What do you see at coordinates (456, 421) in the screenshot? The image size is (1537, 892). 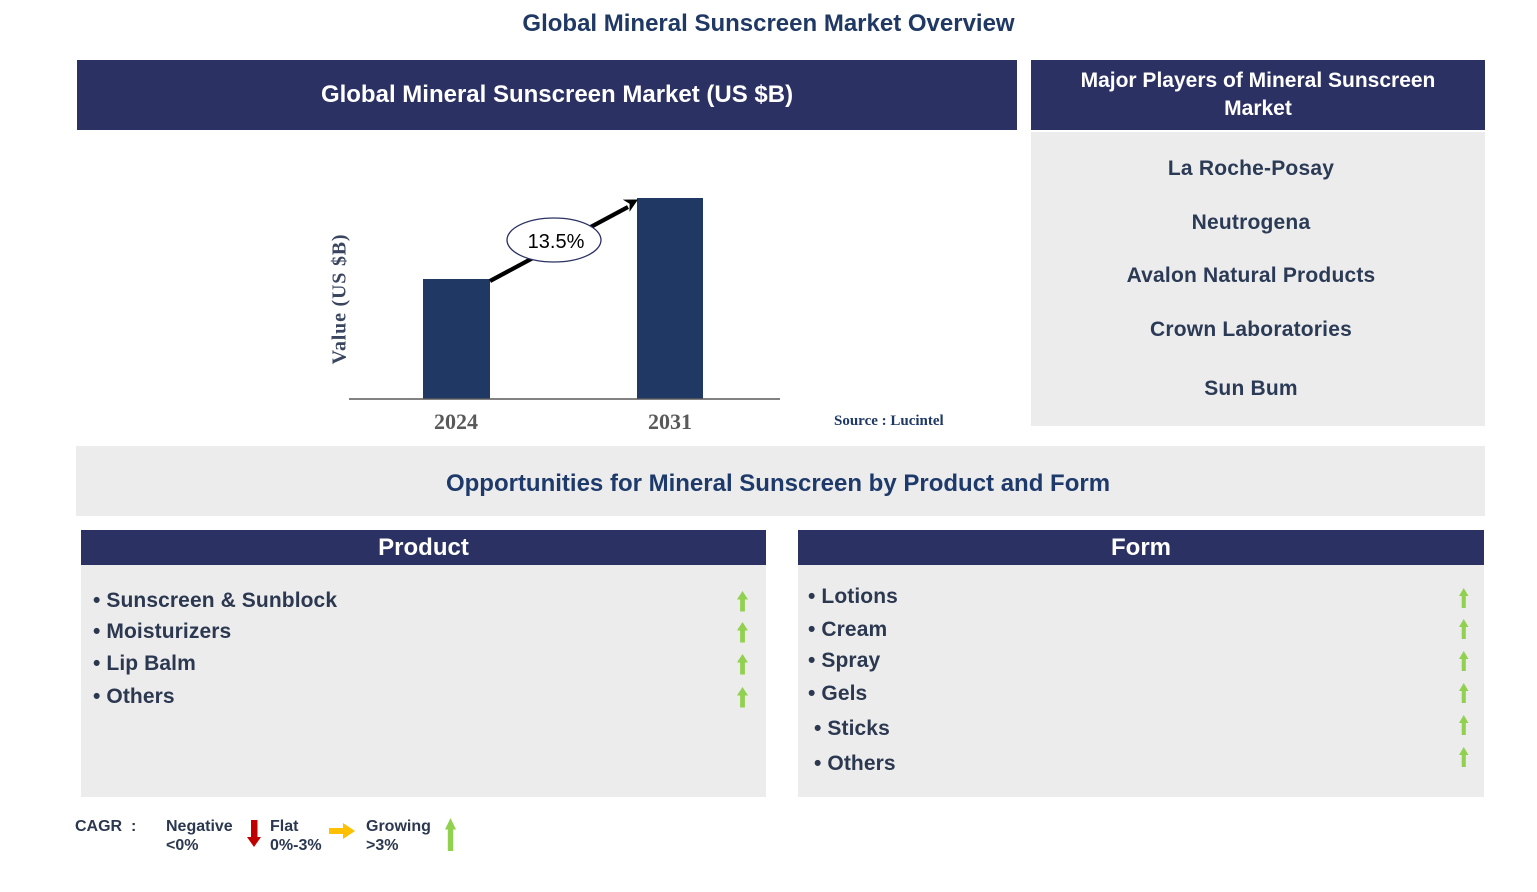 I see `svg-text: 2024` at bounding box center [456, 421].